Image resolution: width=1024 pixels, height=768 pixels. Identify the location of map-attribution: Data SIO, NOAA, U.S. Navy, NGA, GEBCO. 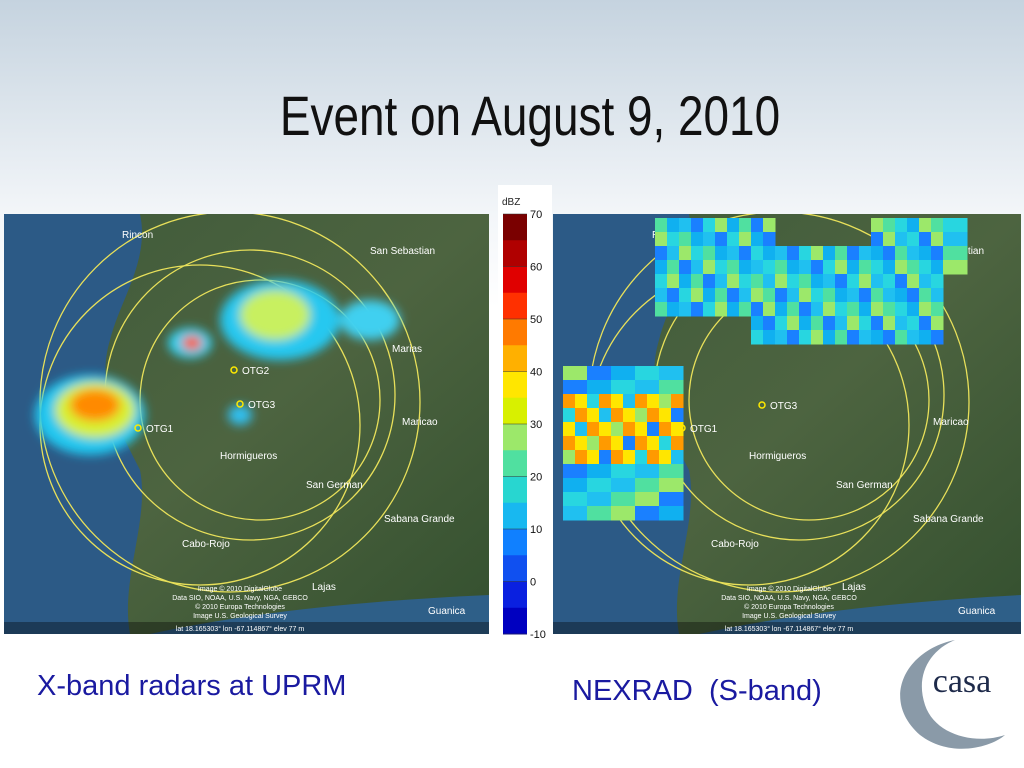
(240, 598).